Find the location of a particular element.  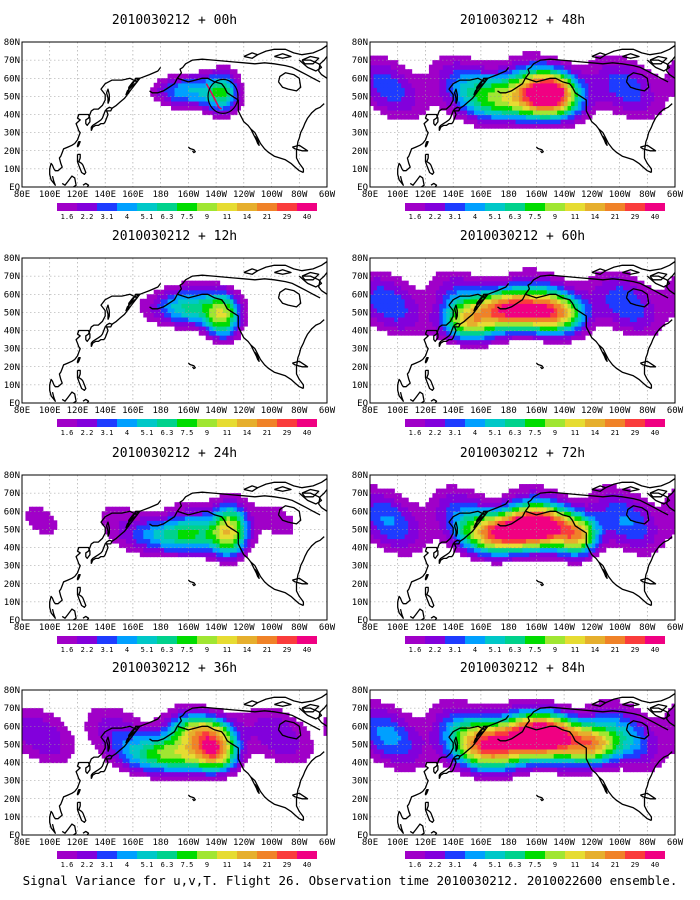

lat-tick-label: 60N is located at coordinates (12, 727).